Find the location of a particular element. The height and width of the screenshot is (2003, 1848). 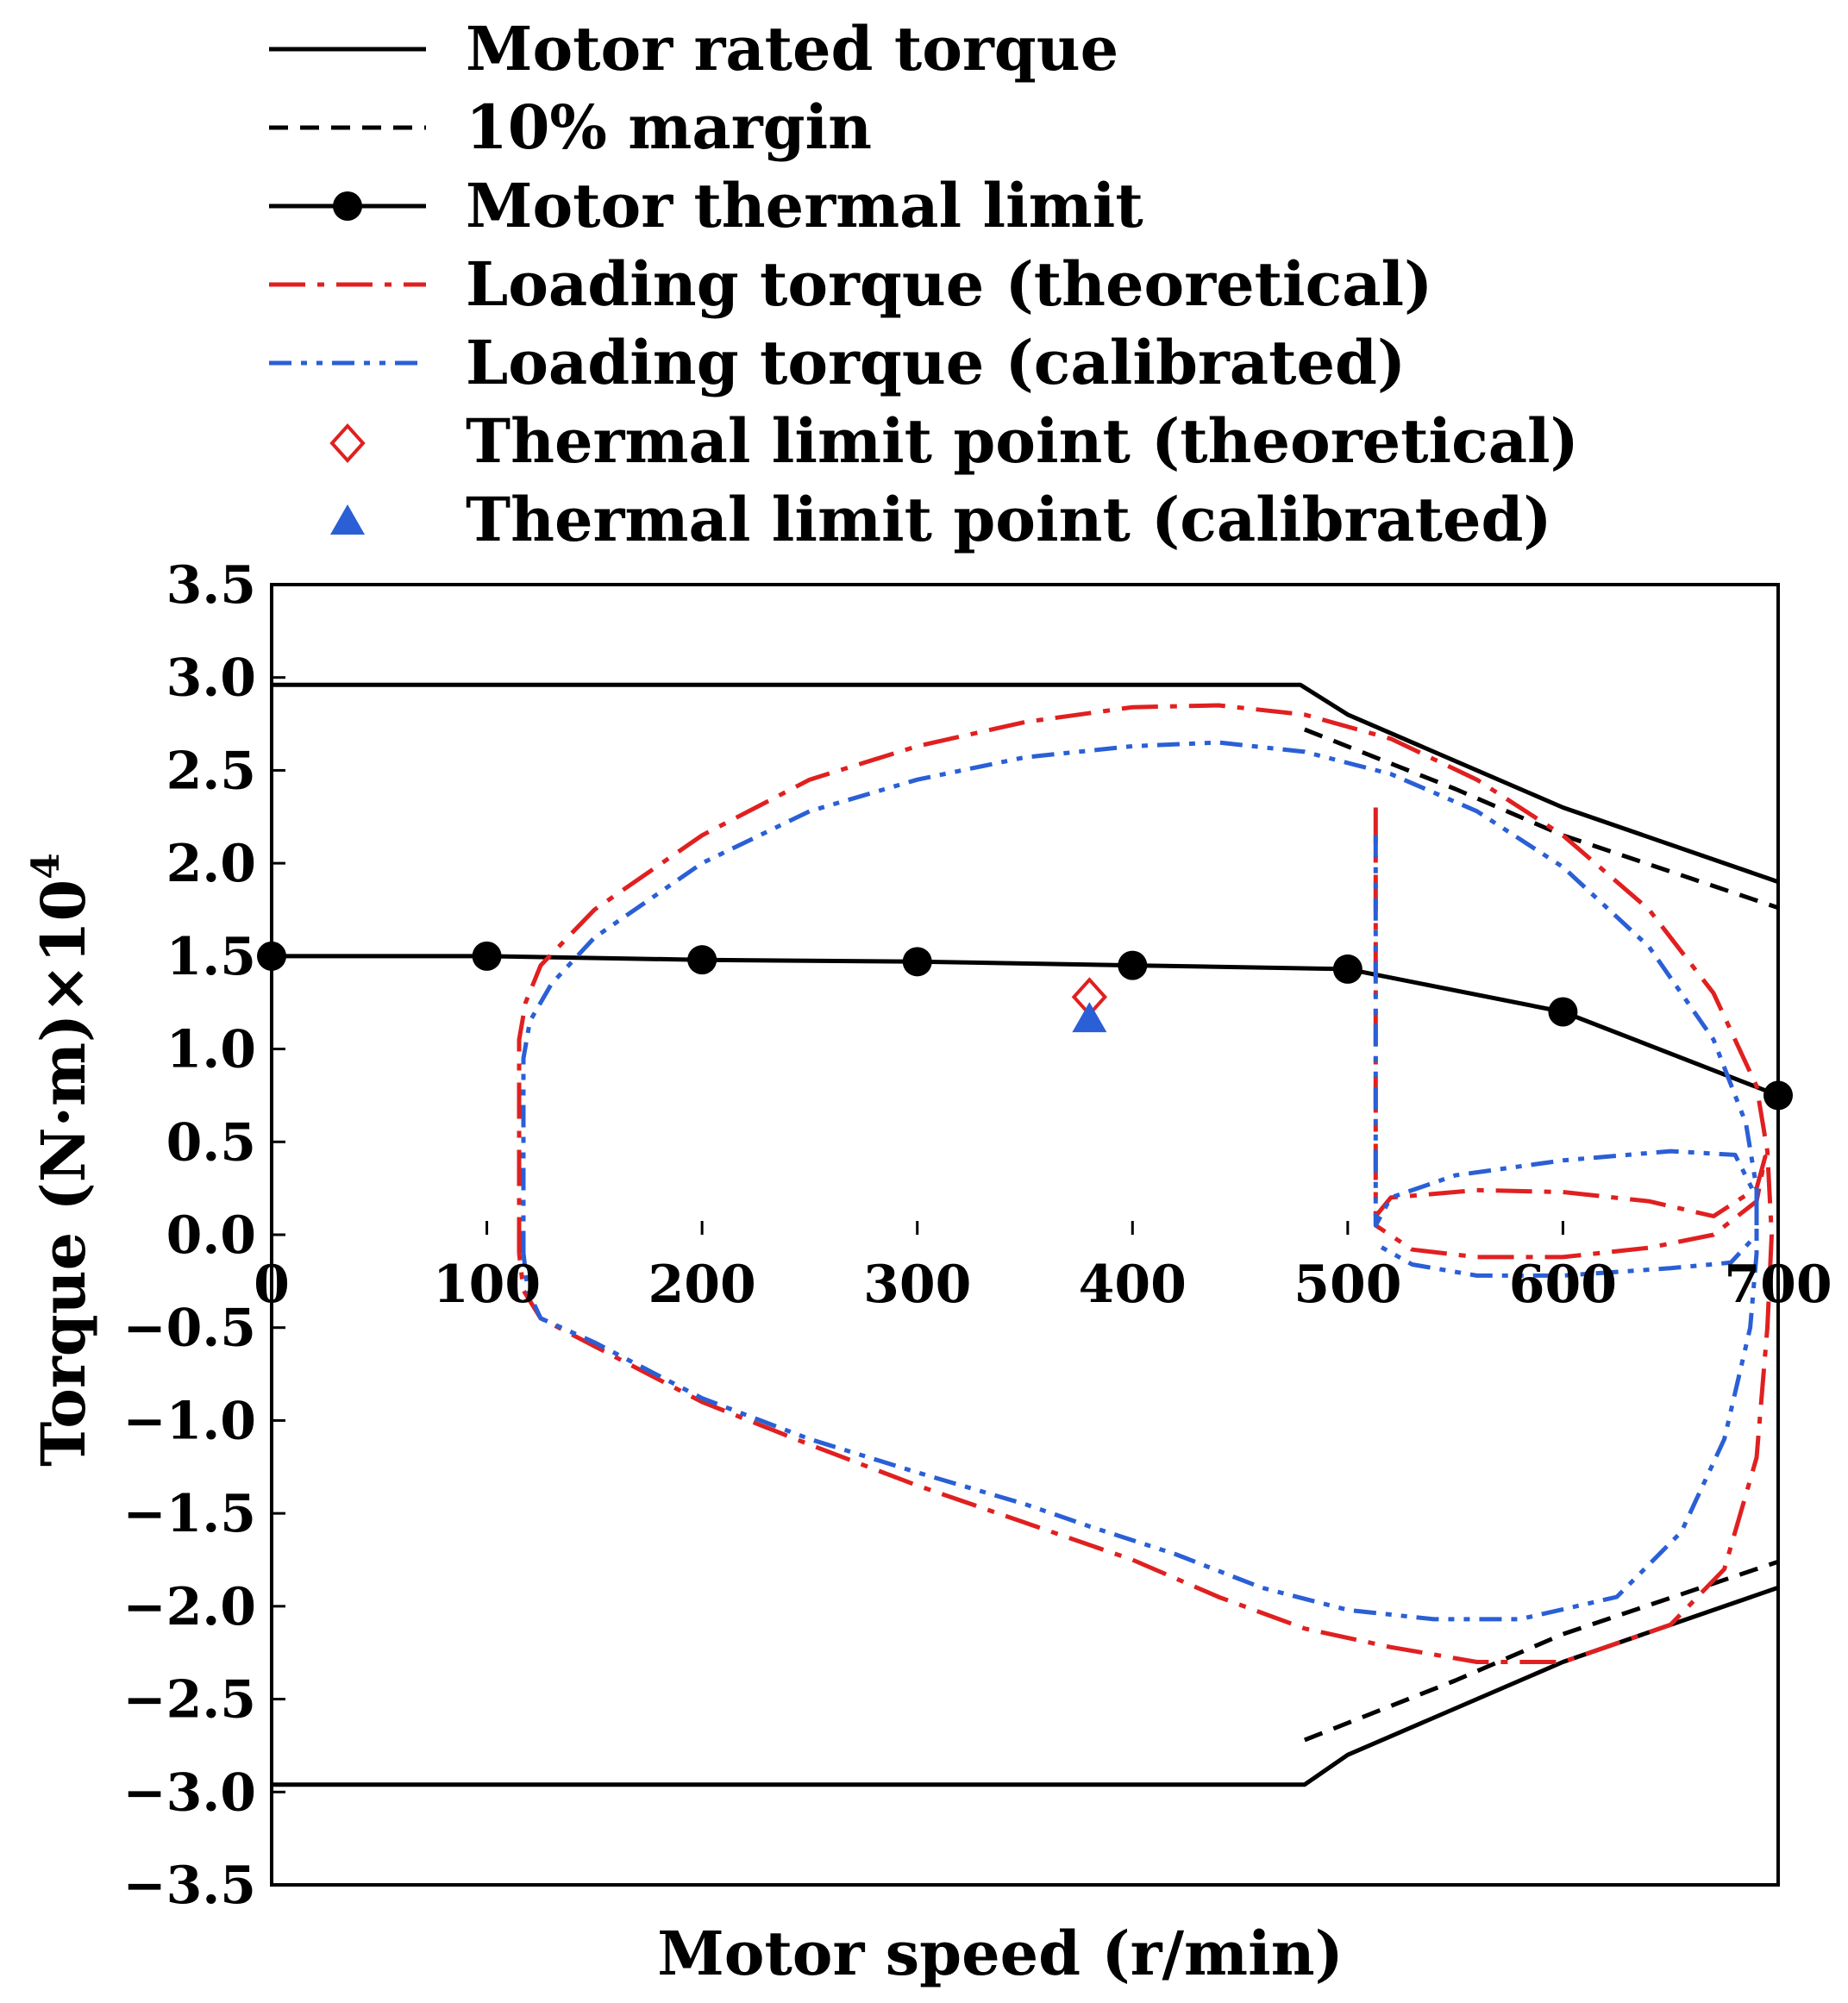

y-tick-label: −0.5 is located at coordinates (189, 1329).